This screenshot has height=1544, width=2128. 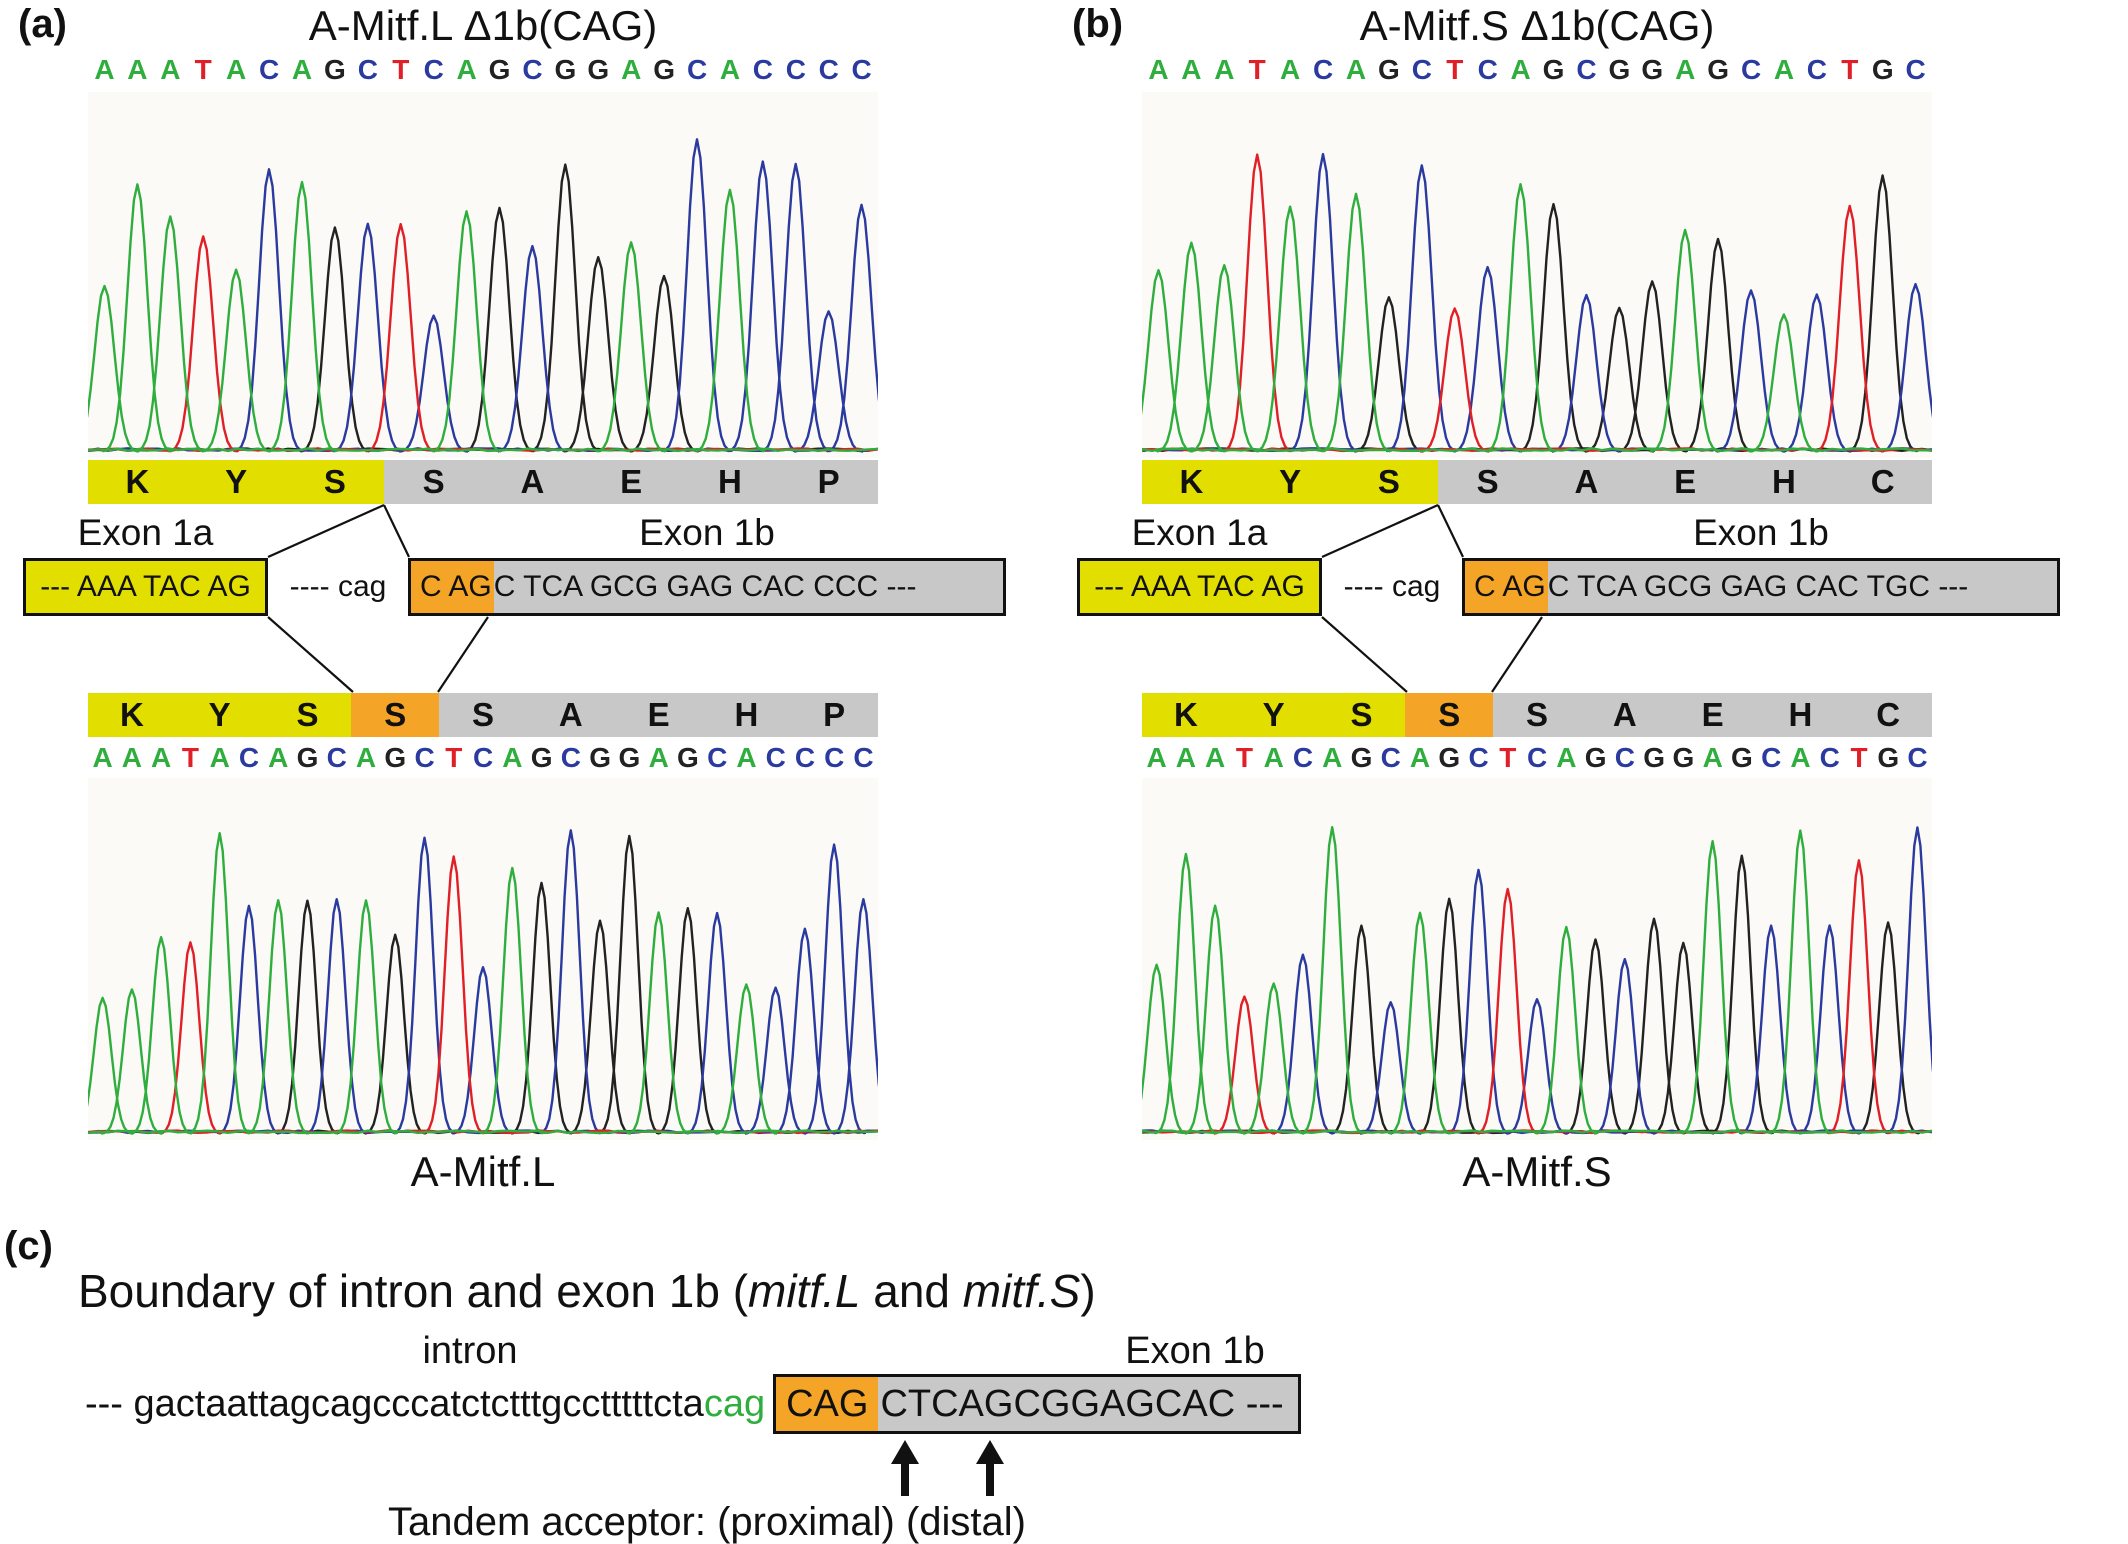 What do you see at coordinates (804, 1291) in the screenshot?
I see `gene-name-mitfL: mitf.L` at bounding box center [804, 1291].